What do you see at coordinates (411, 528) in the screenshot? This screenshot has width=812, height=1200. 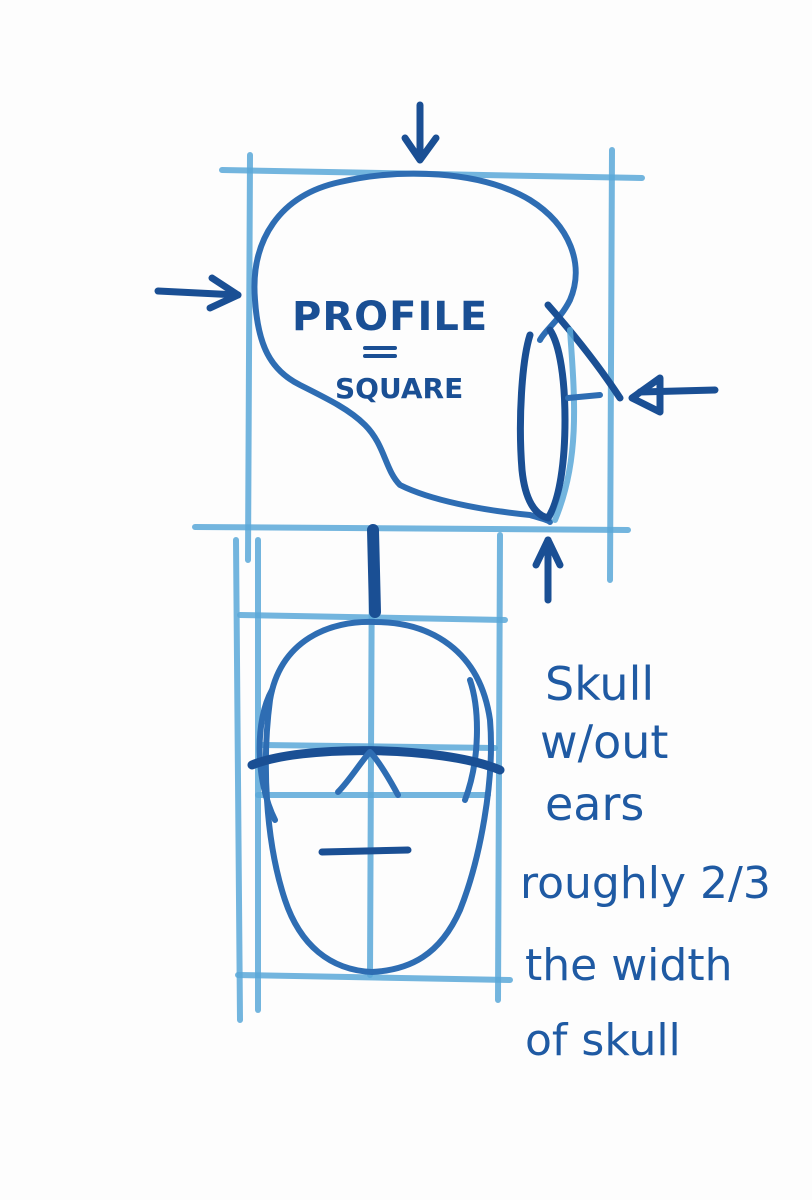 I see `profile-bottom-line` at bounding box center [411, 528].